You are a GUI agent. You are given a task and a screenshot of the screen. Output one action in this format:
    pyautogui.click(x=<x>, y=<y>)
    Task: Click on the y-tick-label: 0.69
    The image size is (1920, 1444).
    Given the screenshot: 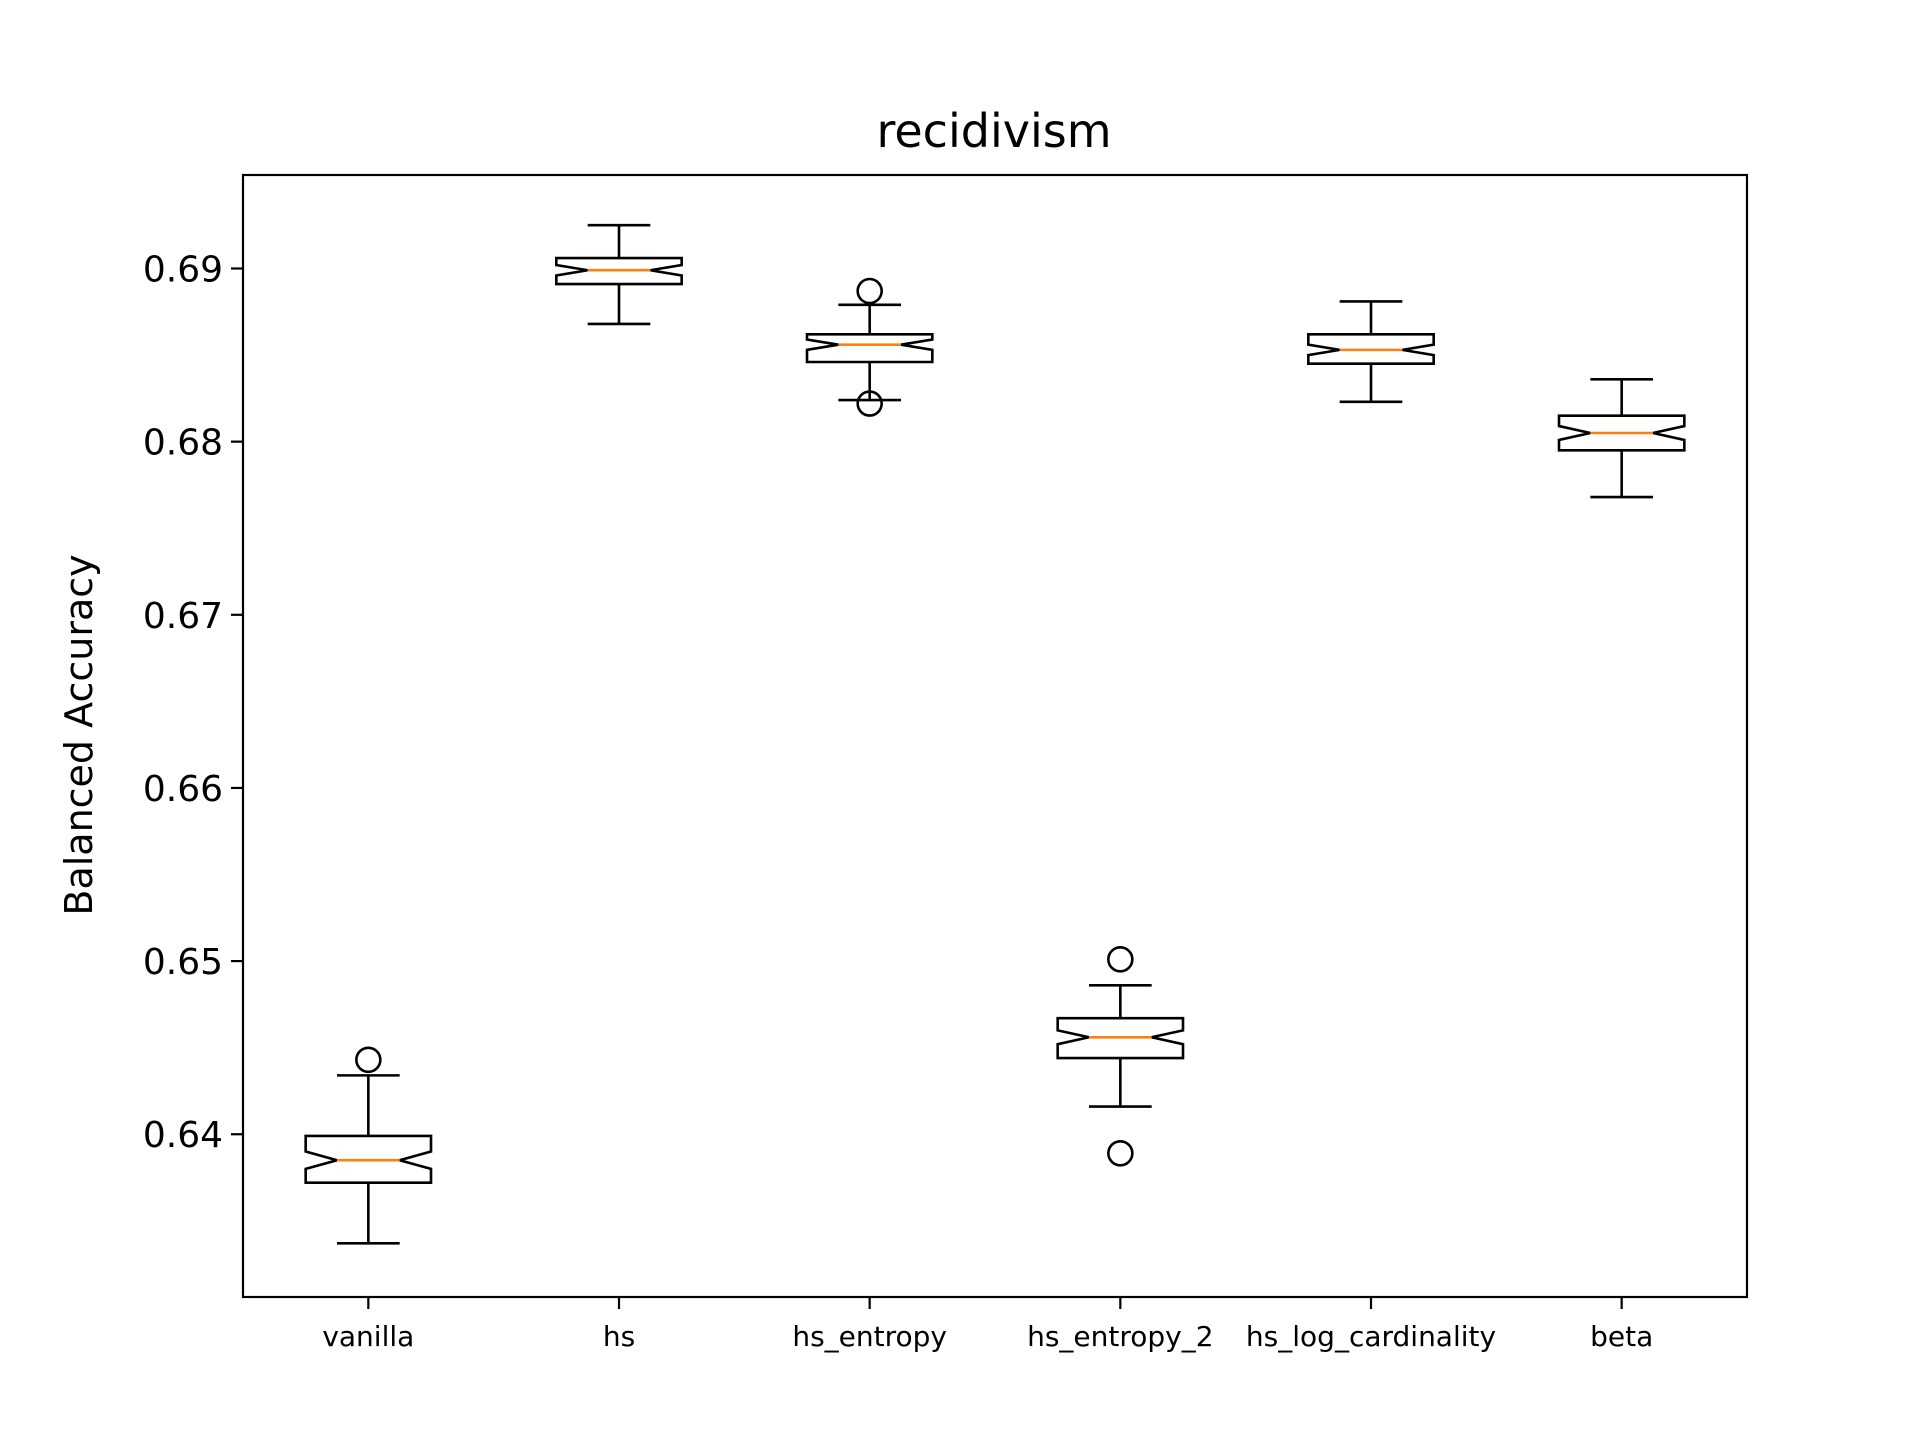 What is the action you would take?
    pyautogui.click(x=183, y=270)
    